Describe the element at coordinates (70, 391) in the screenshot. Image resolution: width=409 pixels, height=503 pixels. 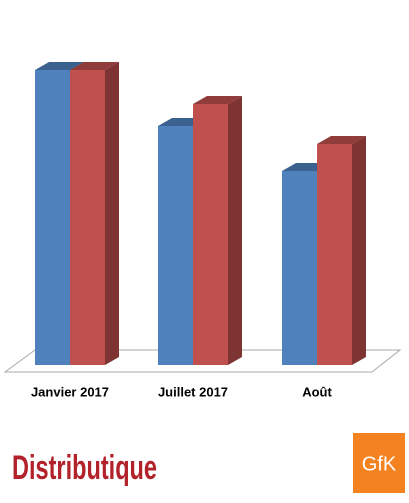
I see `x-tick-label: Janvier 2017` at that location.